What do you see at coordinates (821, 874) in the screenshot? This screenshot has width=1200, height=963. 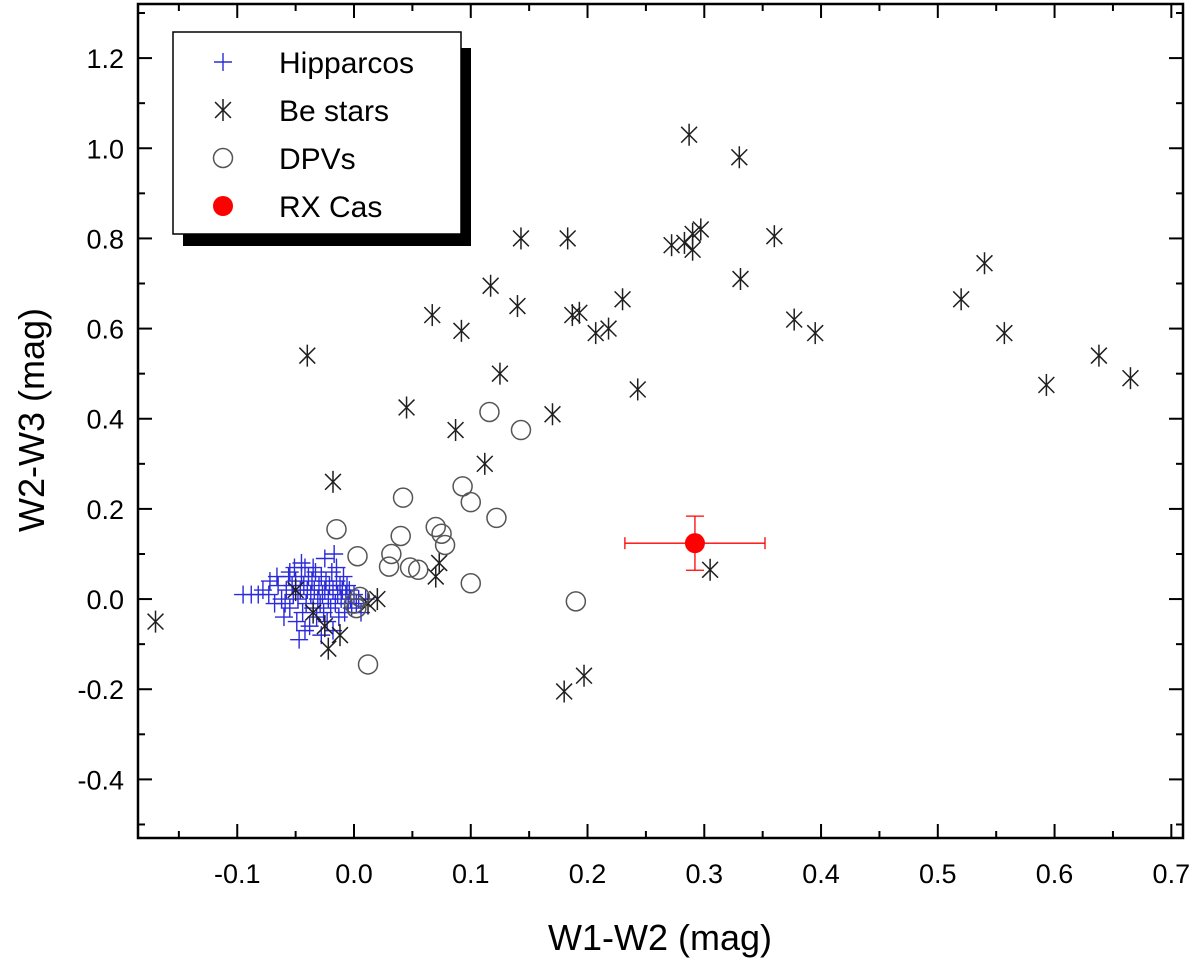 I see `x-tick-label: 0.4` at bounding box center [821, 874].